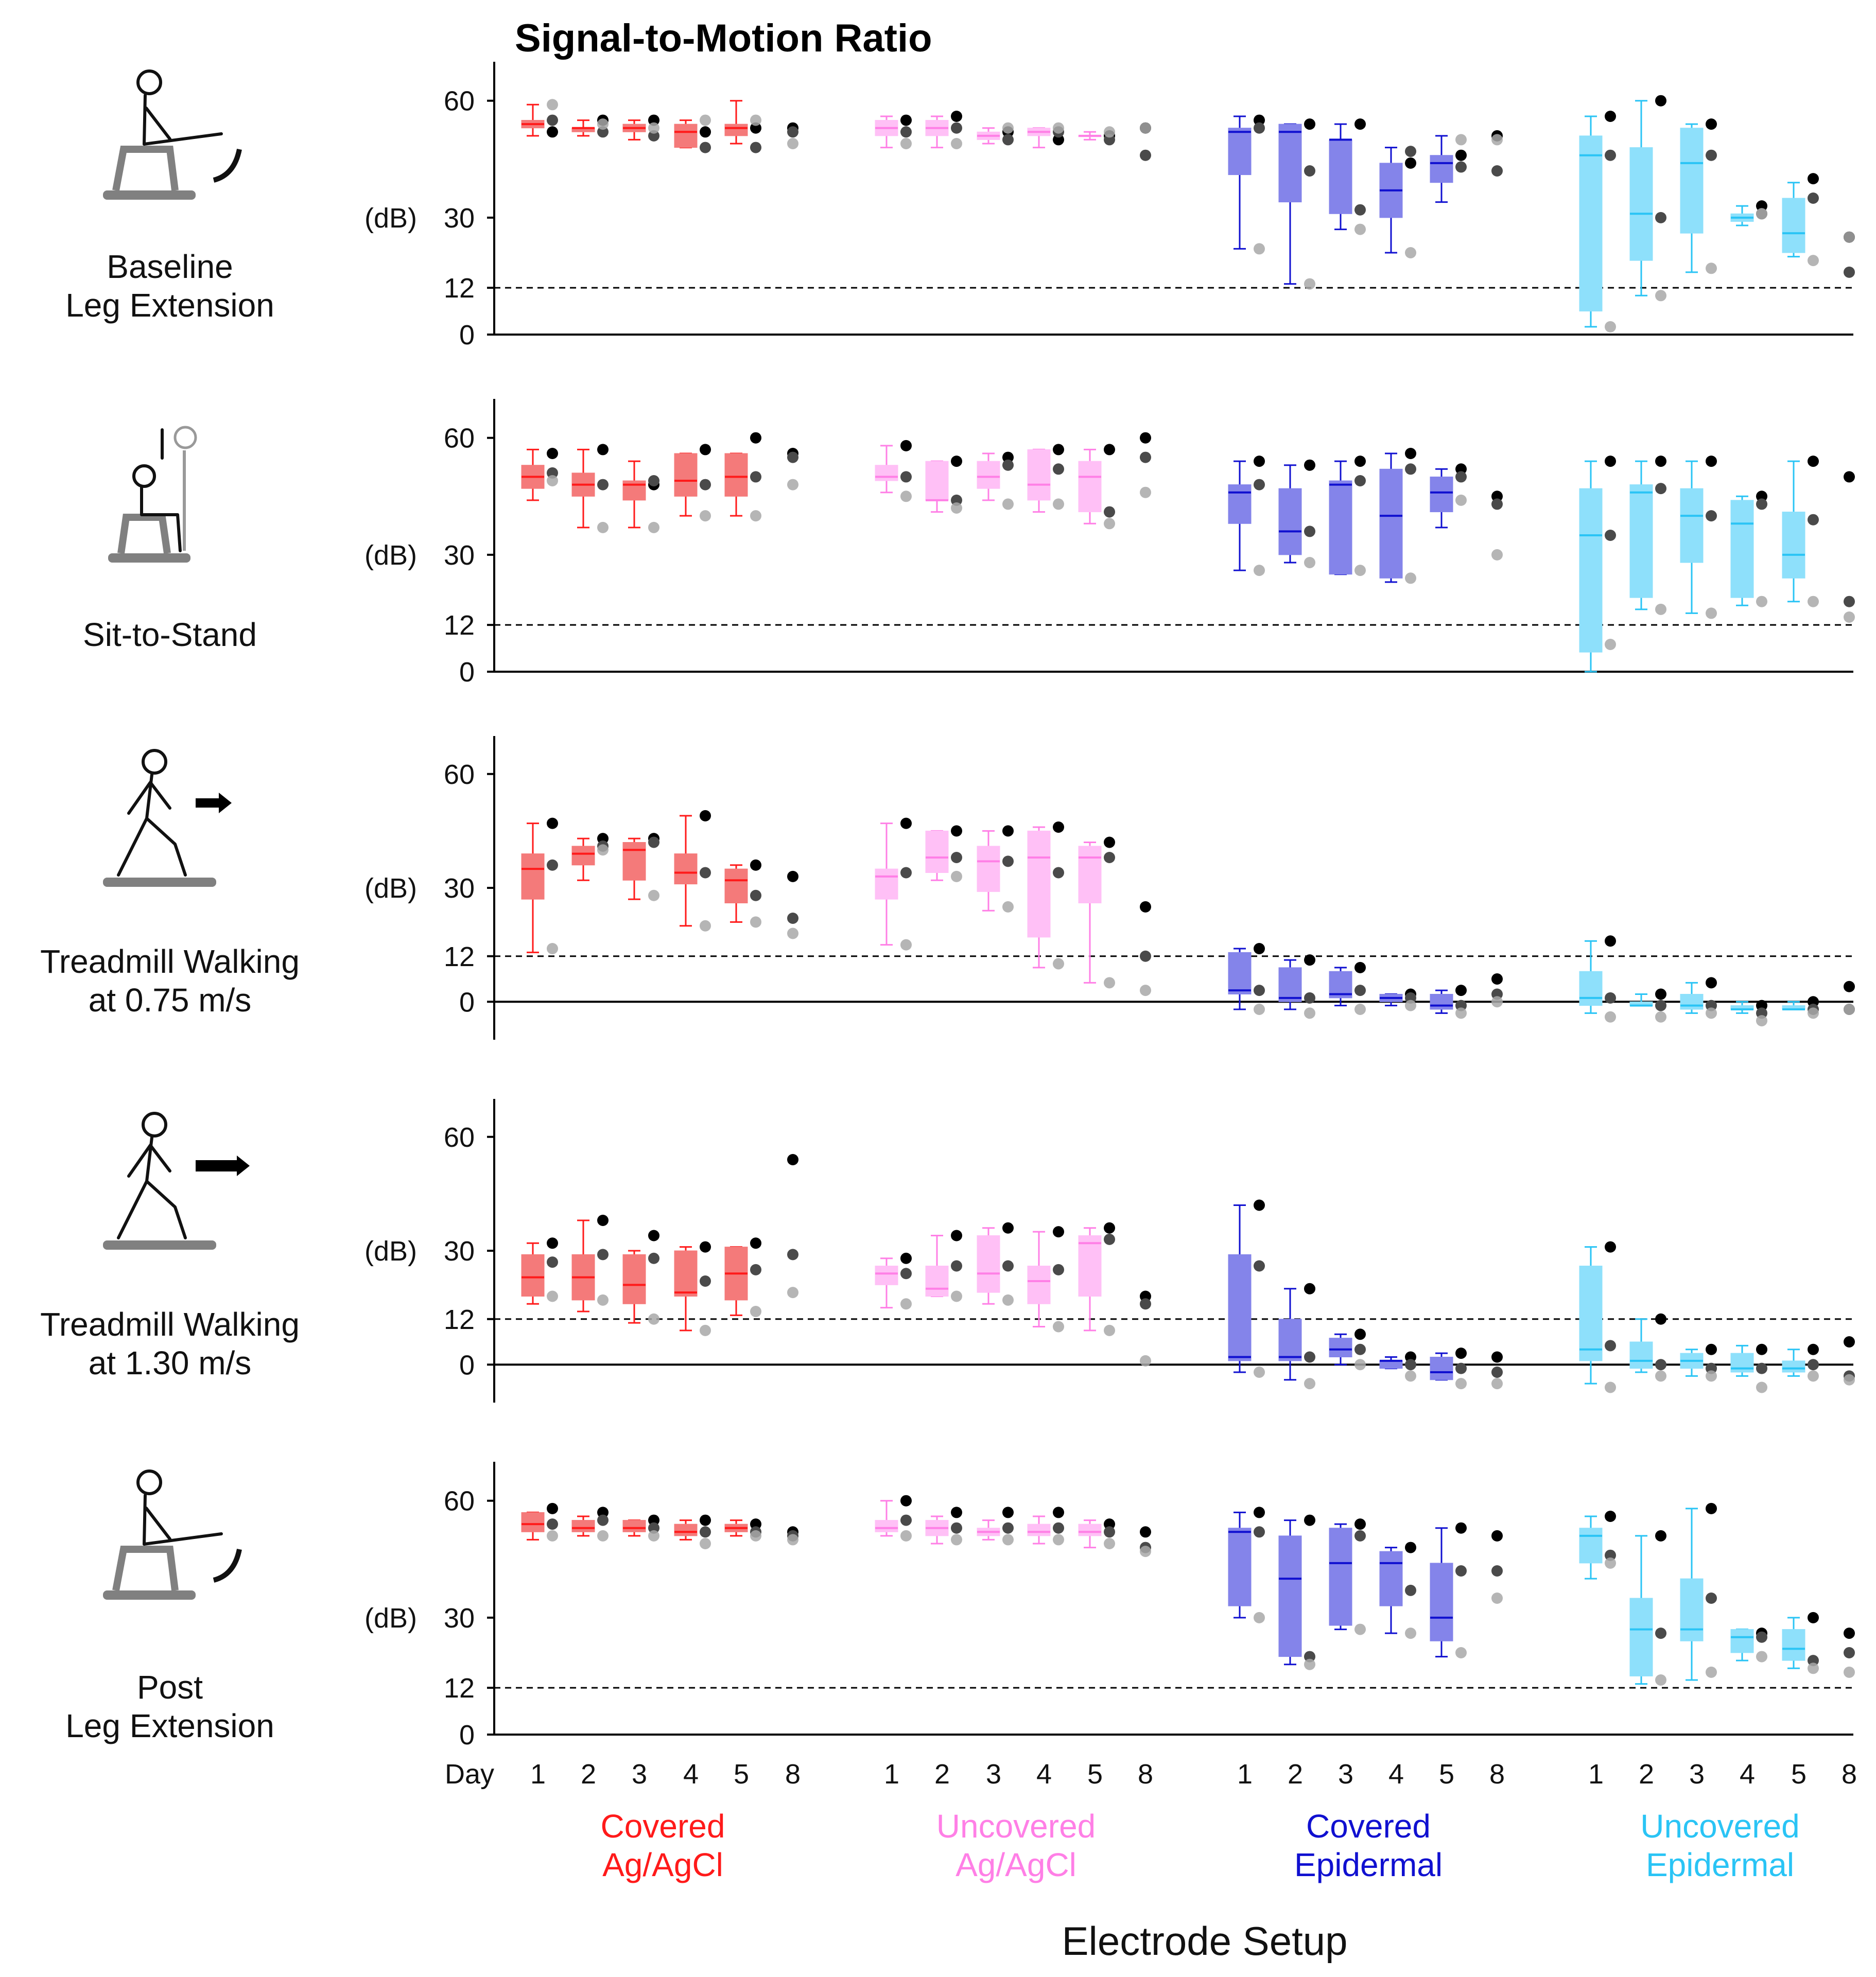 This screenshot has width=1876, height=1977. Describe the element at coordinates (1295, 1774) in the screenshot. I see `day-tick-label: 2` at that location.